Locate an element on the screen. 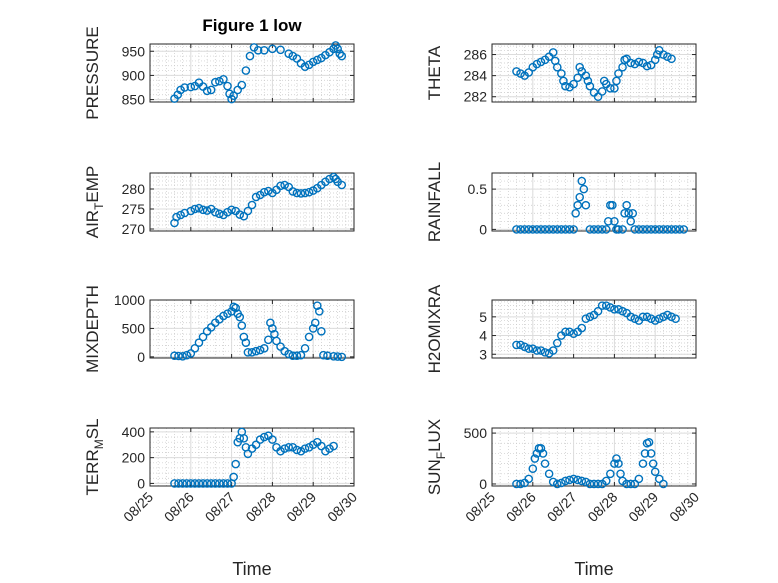 The height and width of the screenshot is (583, 778). x-tick-label: 08/25 is located at coordinates (138, 507).